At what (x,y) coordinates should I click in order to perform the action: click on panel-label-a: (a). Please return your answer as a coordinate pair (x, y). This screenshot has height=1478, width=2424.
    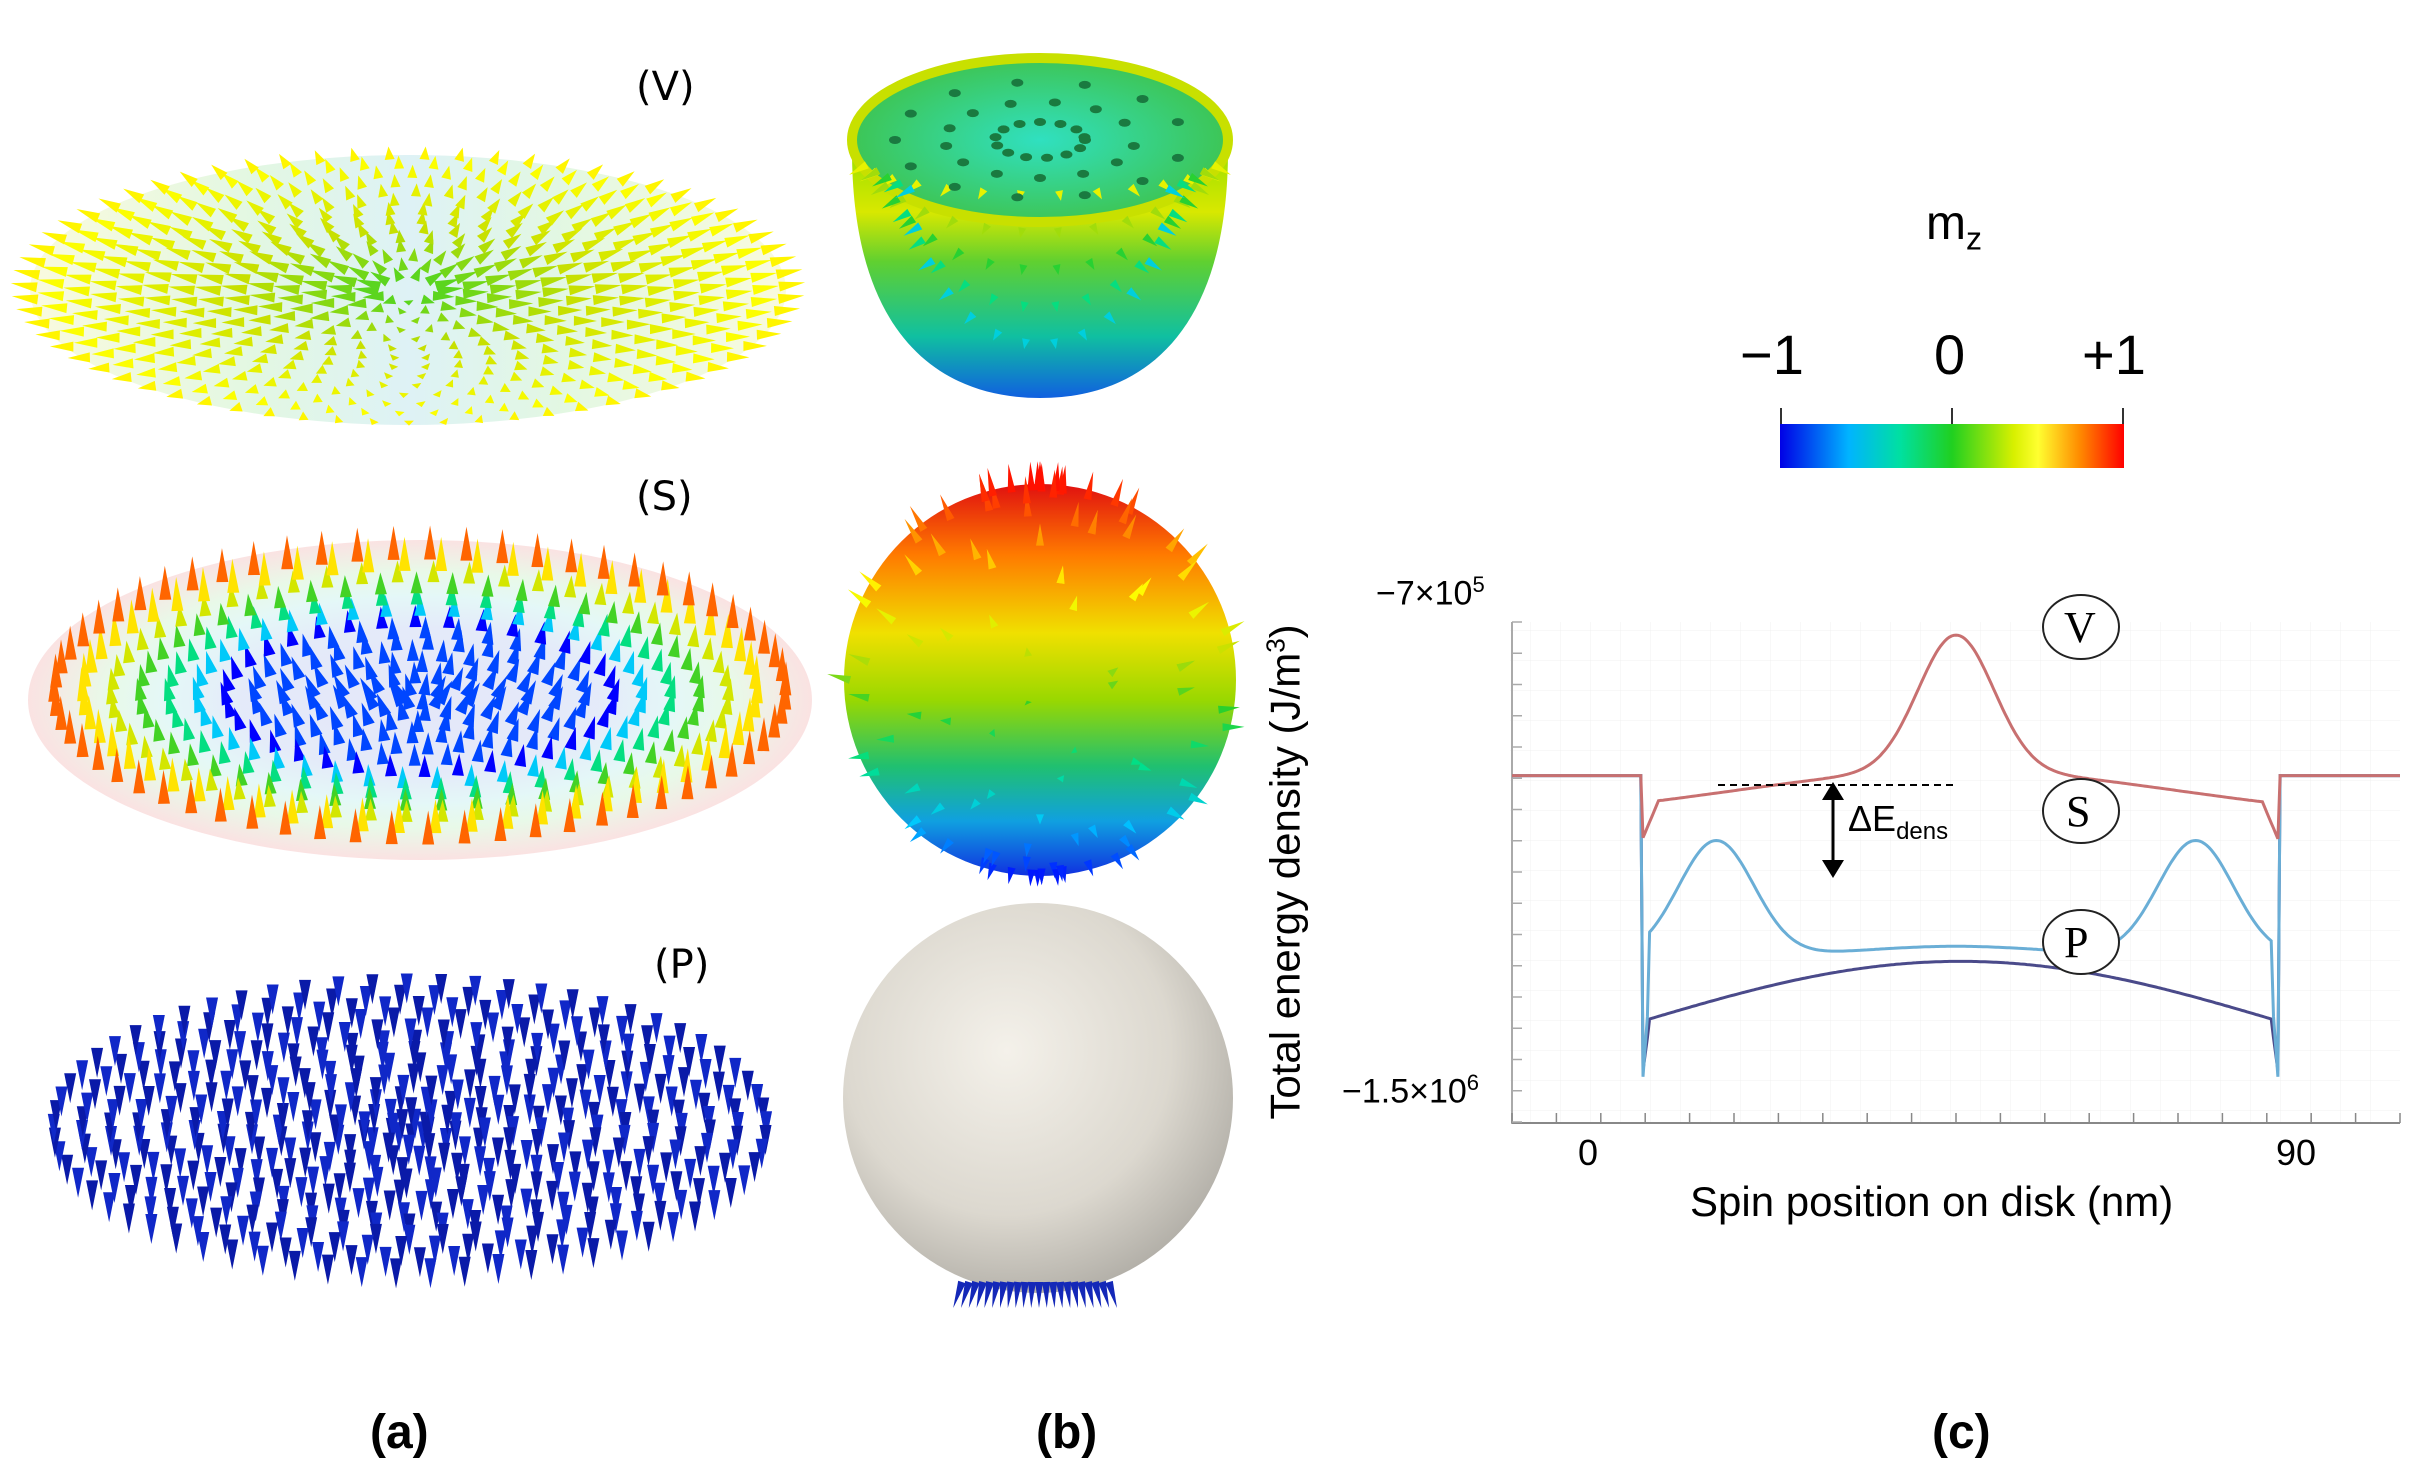
    Looking at the image, I should click on (399, 1432).